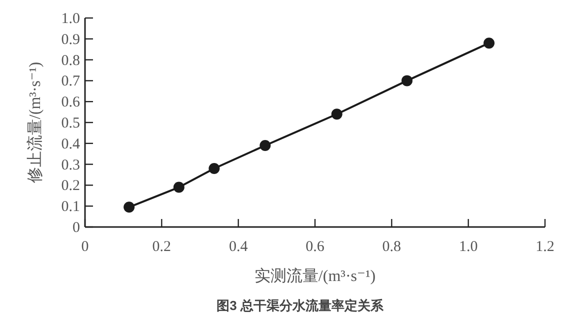  Describe the element at coordinates (545, 247) in the screenshot. I see `x-tick-label: 1.2` at that location.